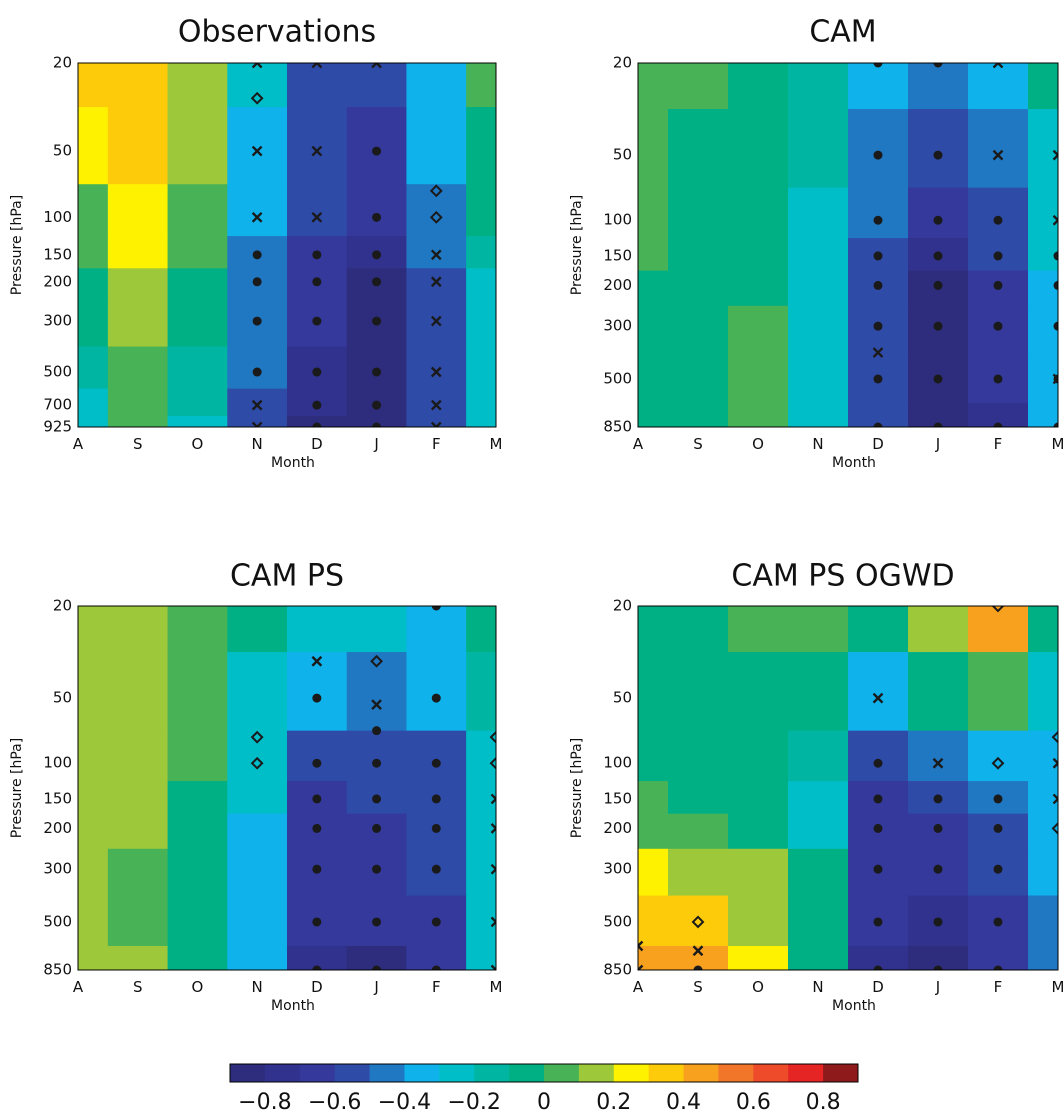 This screenshot has width=1063, height=1119. Describe the element at coordinates (287, 788) in the screenshot. I see `contour-field` at that location.